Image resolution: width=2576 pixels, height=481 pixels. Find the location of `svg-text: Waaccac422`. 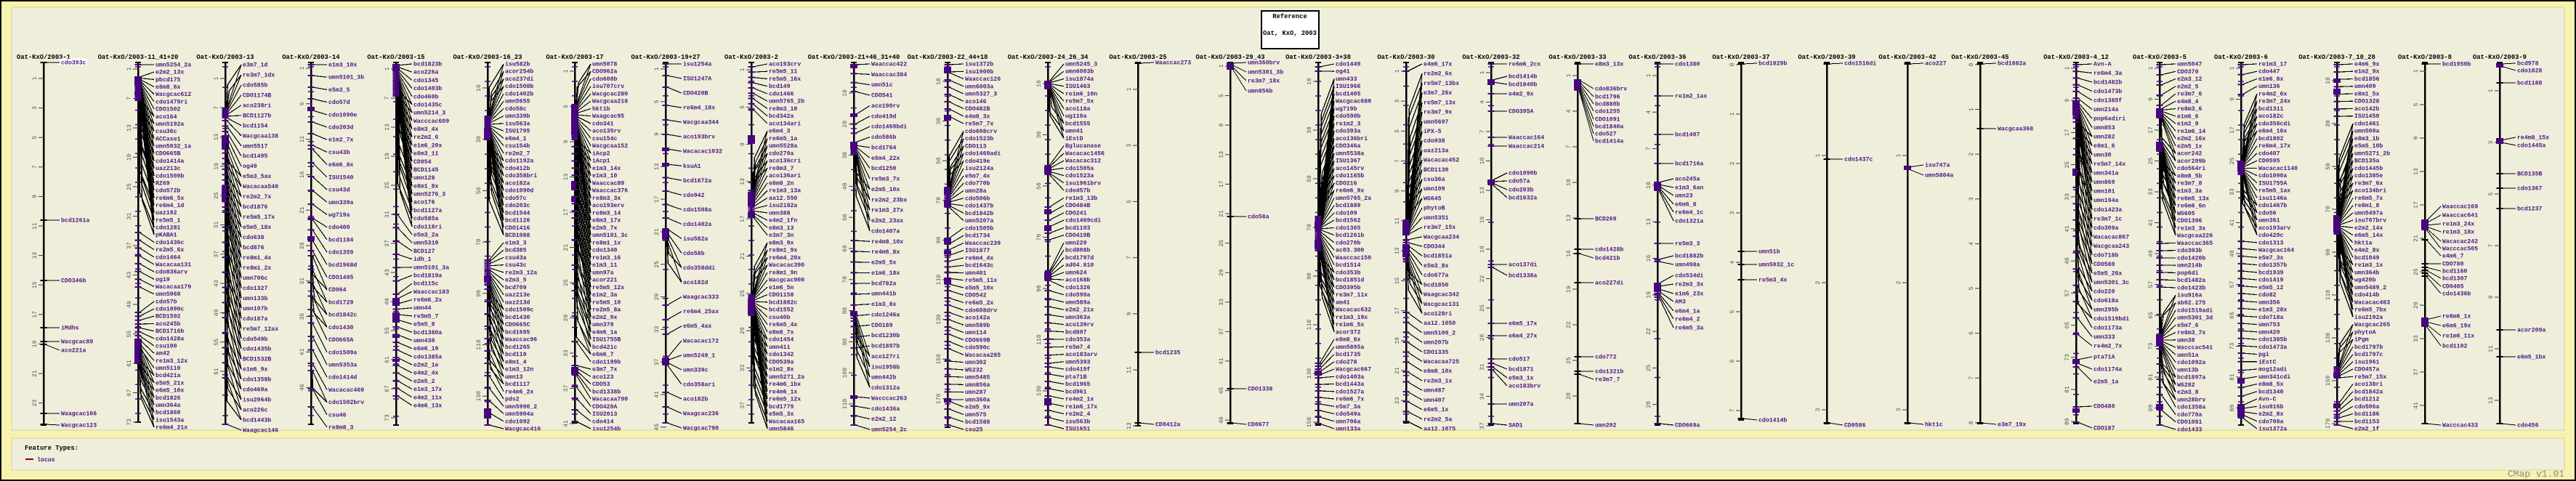

svg-text: Waaccac422 is located at coordinates (889, 65).